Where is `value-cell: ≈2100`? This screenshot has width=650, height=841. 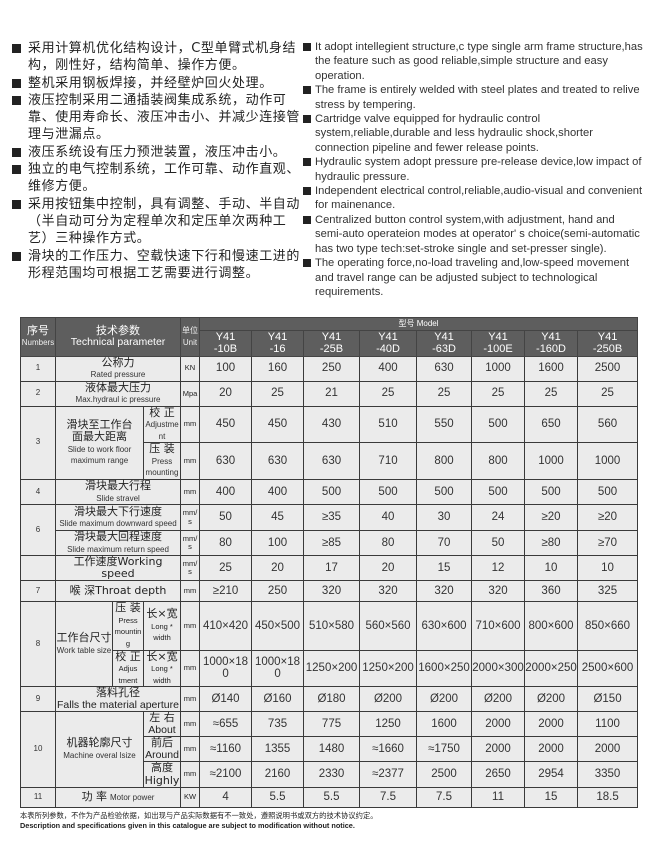
value-cell: ≈2100 is located at coordinates (226, 774).